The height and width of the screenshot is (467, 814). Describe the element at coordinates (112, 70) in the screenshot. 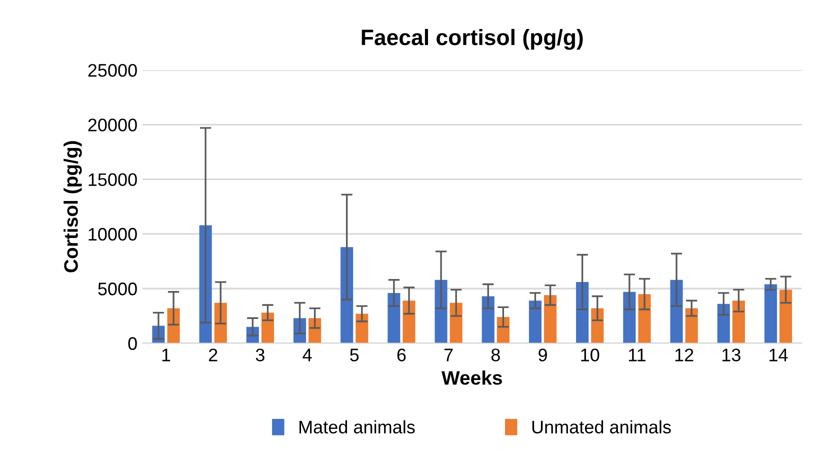

I see `y-tick-label: 25000` at that location.